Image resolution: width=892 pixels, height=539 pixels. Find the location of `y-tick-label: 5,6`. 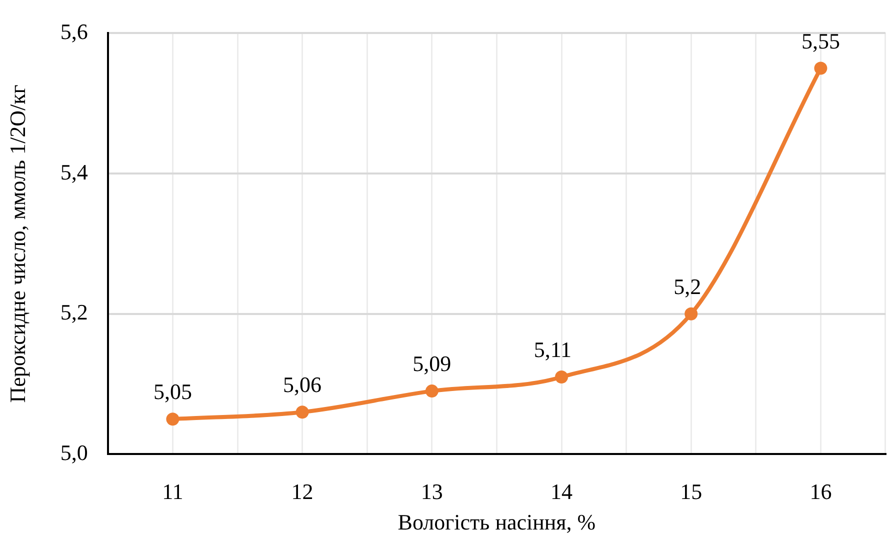

y-tick-label: 5,6 is located at coordinates (74, 31).